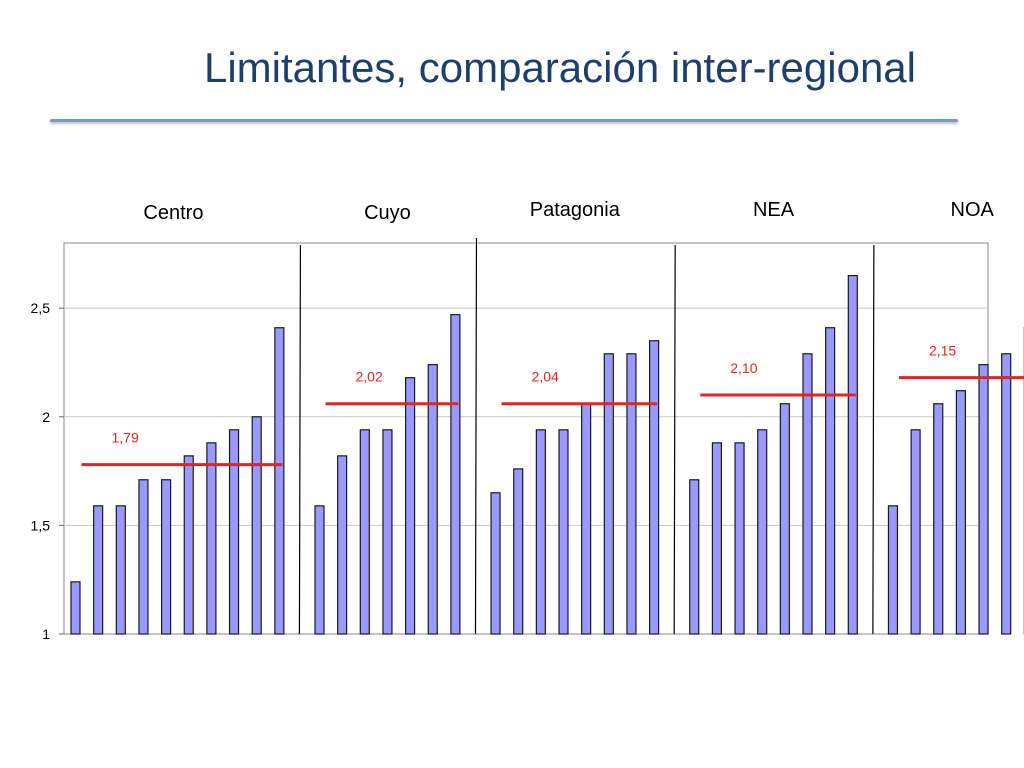 The image size is (1024, 768). What do you see at coordinates (46, 417) in the screenshot?
I see `y-tick-label: 2` at bounding box center [46, 417].